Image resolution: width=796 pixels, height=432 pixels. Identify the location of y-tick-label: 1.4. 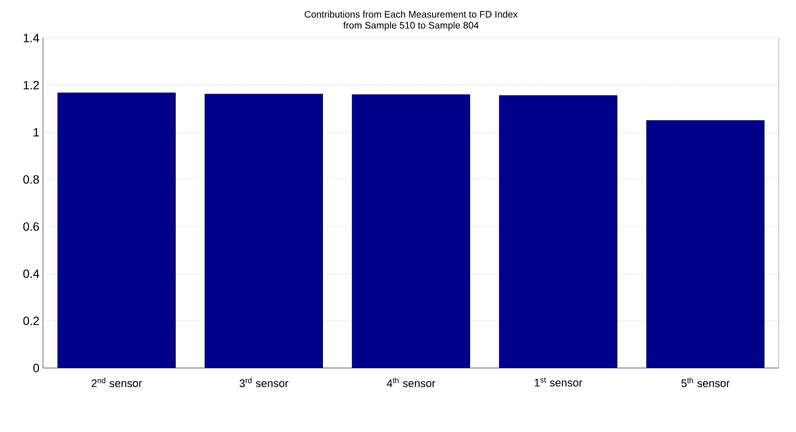
(32, 38).